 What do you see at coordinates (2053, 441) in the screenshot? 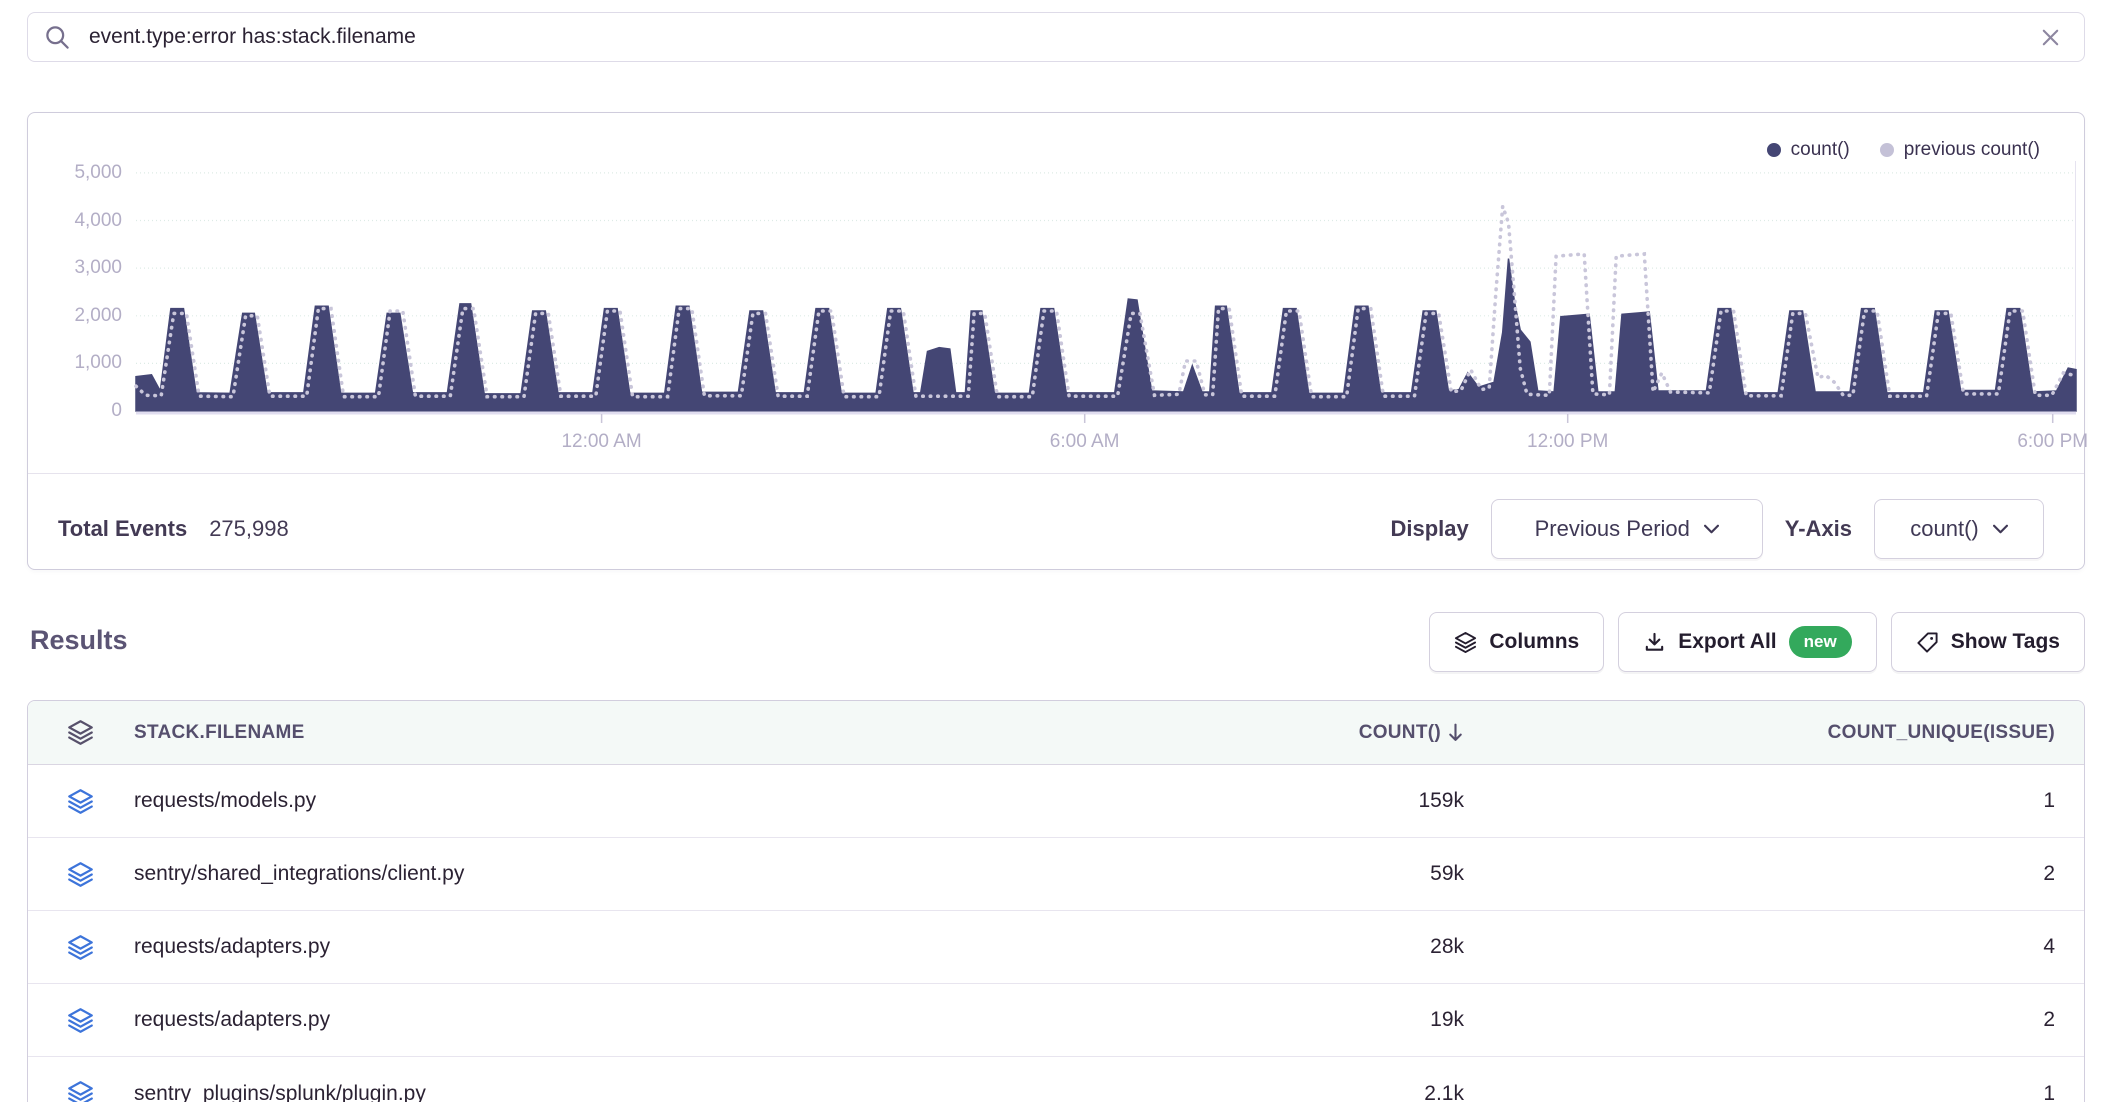
I see `x-axis-tick-label: 6:00 PM` at bounding box center [2053, 441].